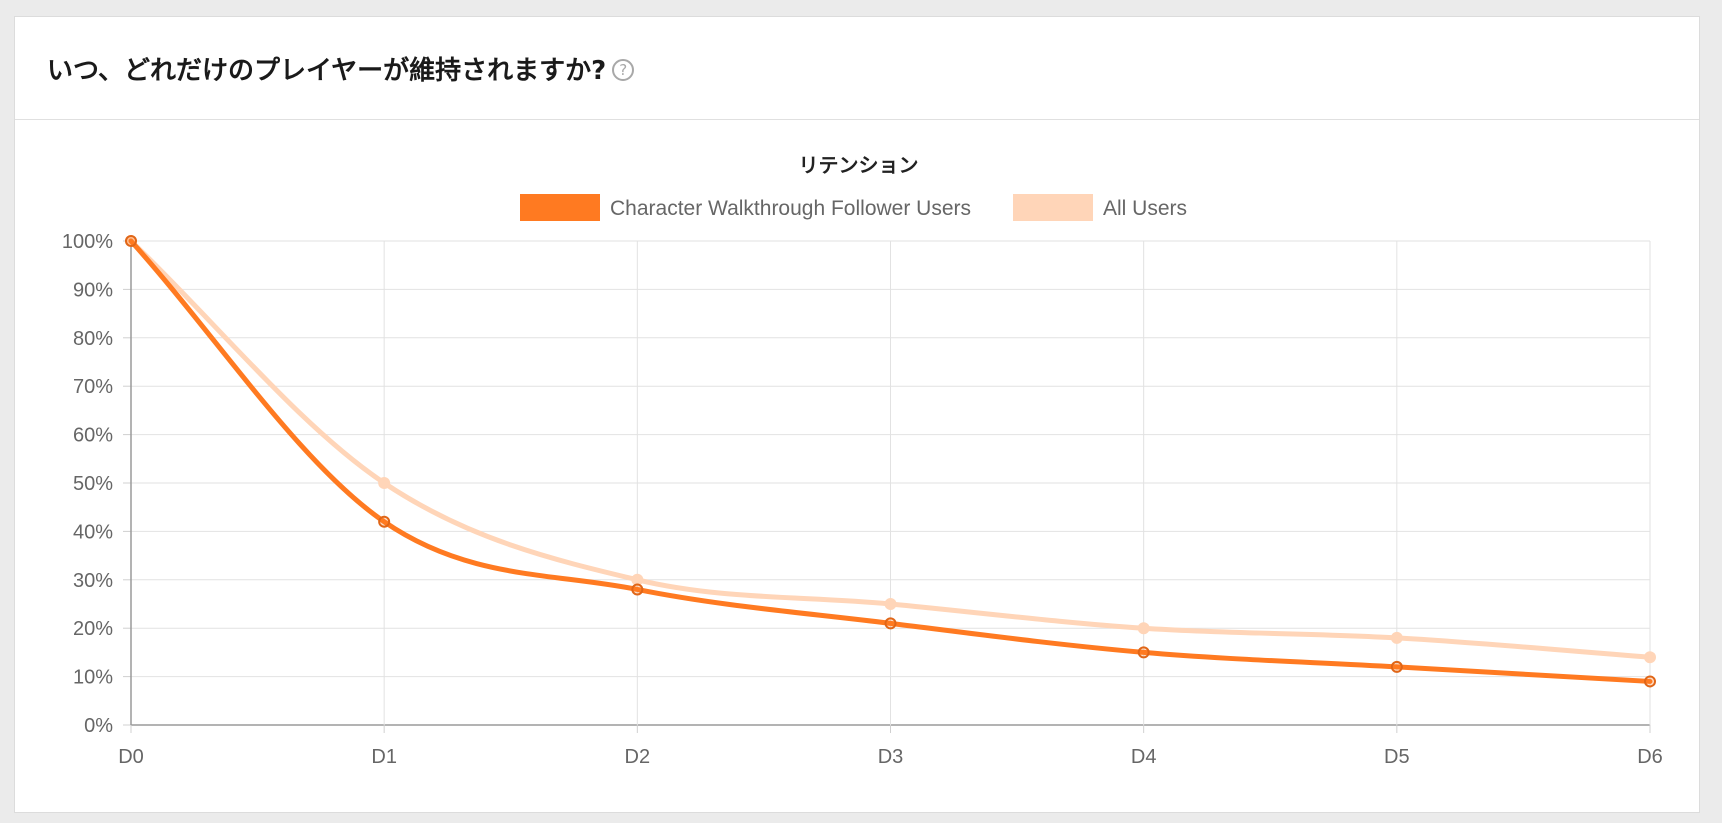 The image size is (1722, 823). Describe the element at coordinates (93, 290) in the screenshot. I see `y-tick-label: 90%` at that location.